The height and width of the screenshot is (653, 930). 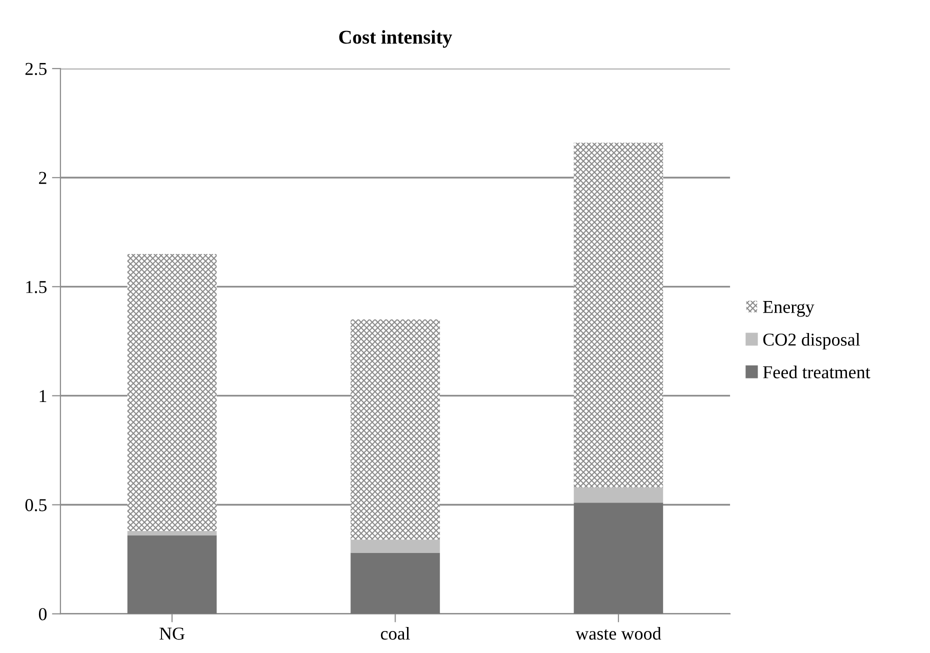 I want to click on y-tick-label: 2, so click(x=42, y=178).